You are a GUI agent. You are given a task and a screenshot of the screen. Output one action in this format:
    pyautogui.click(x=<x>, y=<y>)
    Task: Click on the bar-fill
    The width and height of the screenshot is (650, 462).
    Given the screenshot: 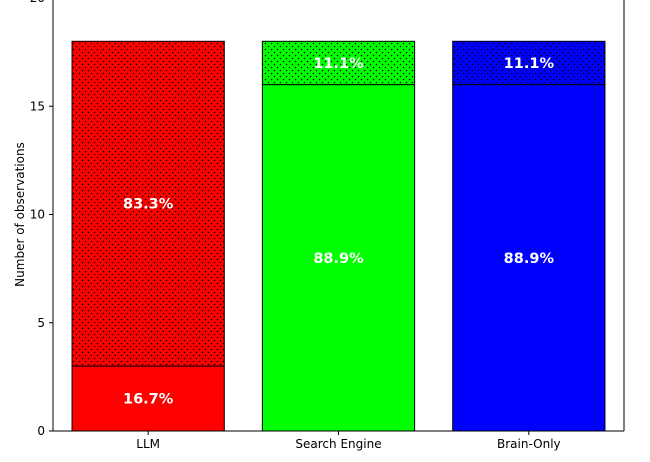 What is the action you would take?
    pyautogui.click(x=148, y=398)
    